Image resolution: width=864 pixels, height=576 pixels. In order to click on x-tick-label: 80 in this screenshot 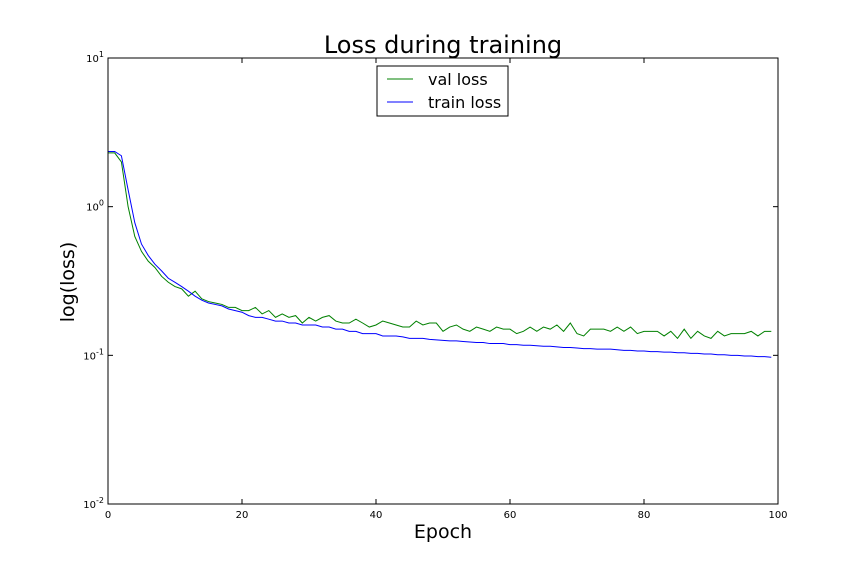, I will do `click(644, 515)`.